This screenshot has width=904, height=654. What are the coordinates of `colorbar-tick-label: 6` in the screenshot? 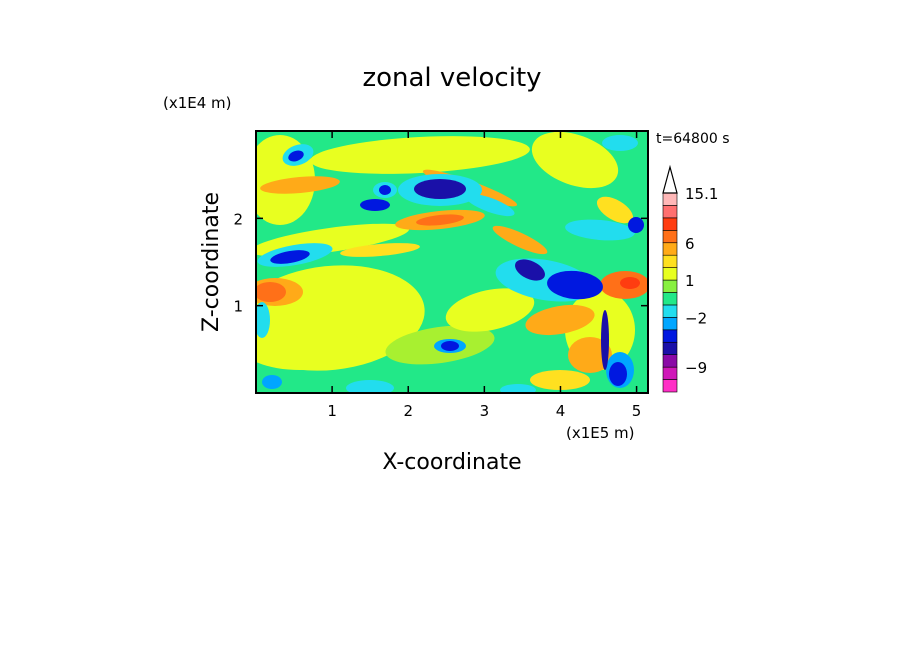 It's located at (690, 244).